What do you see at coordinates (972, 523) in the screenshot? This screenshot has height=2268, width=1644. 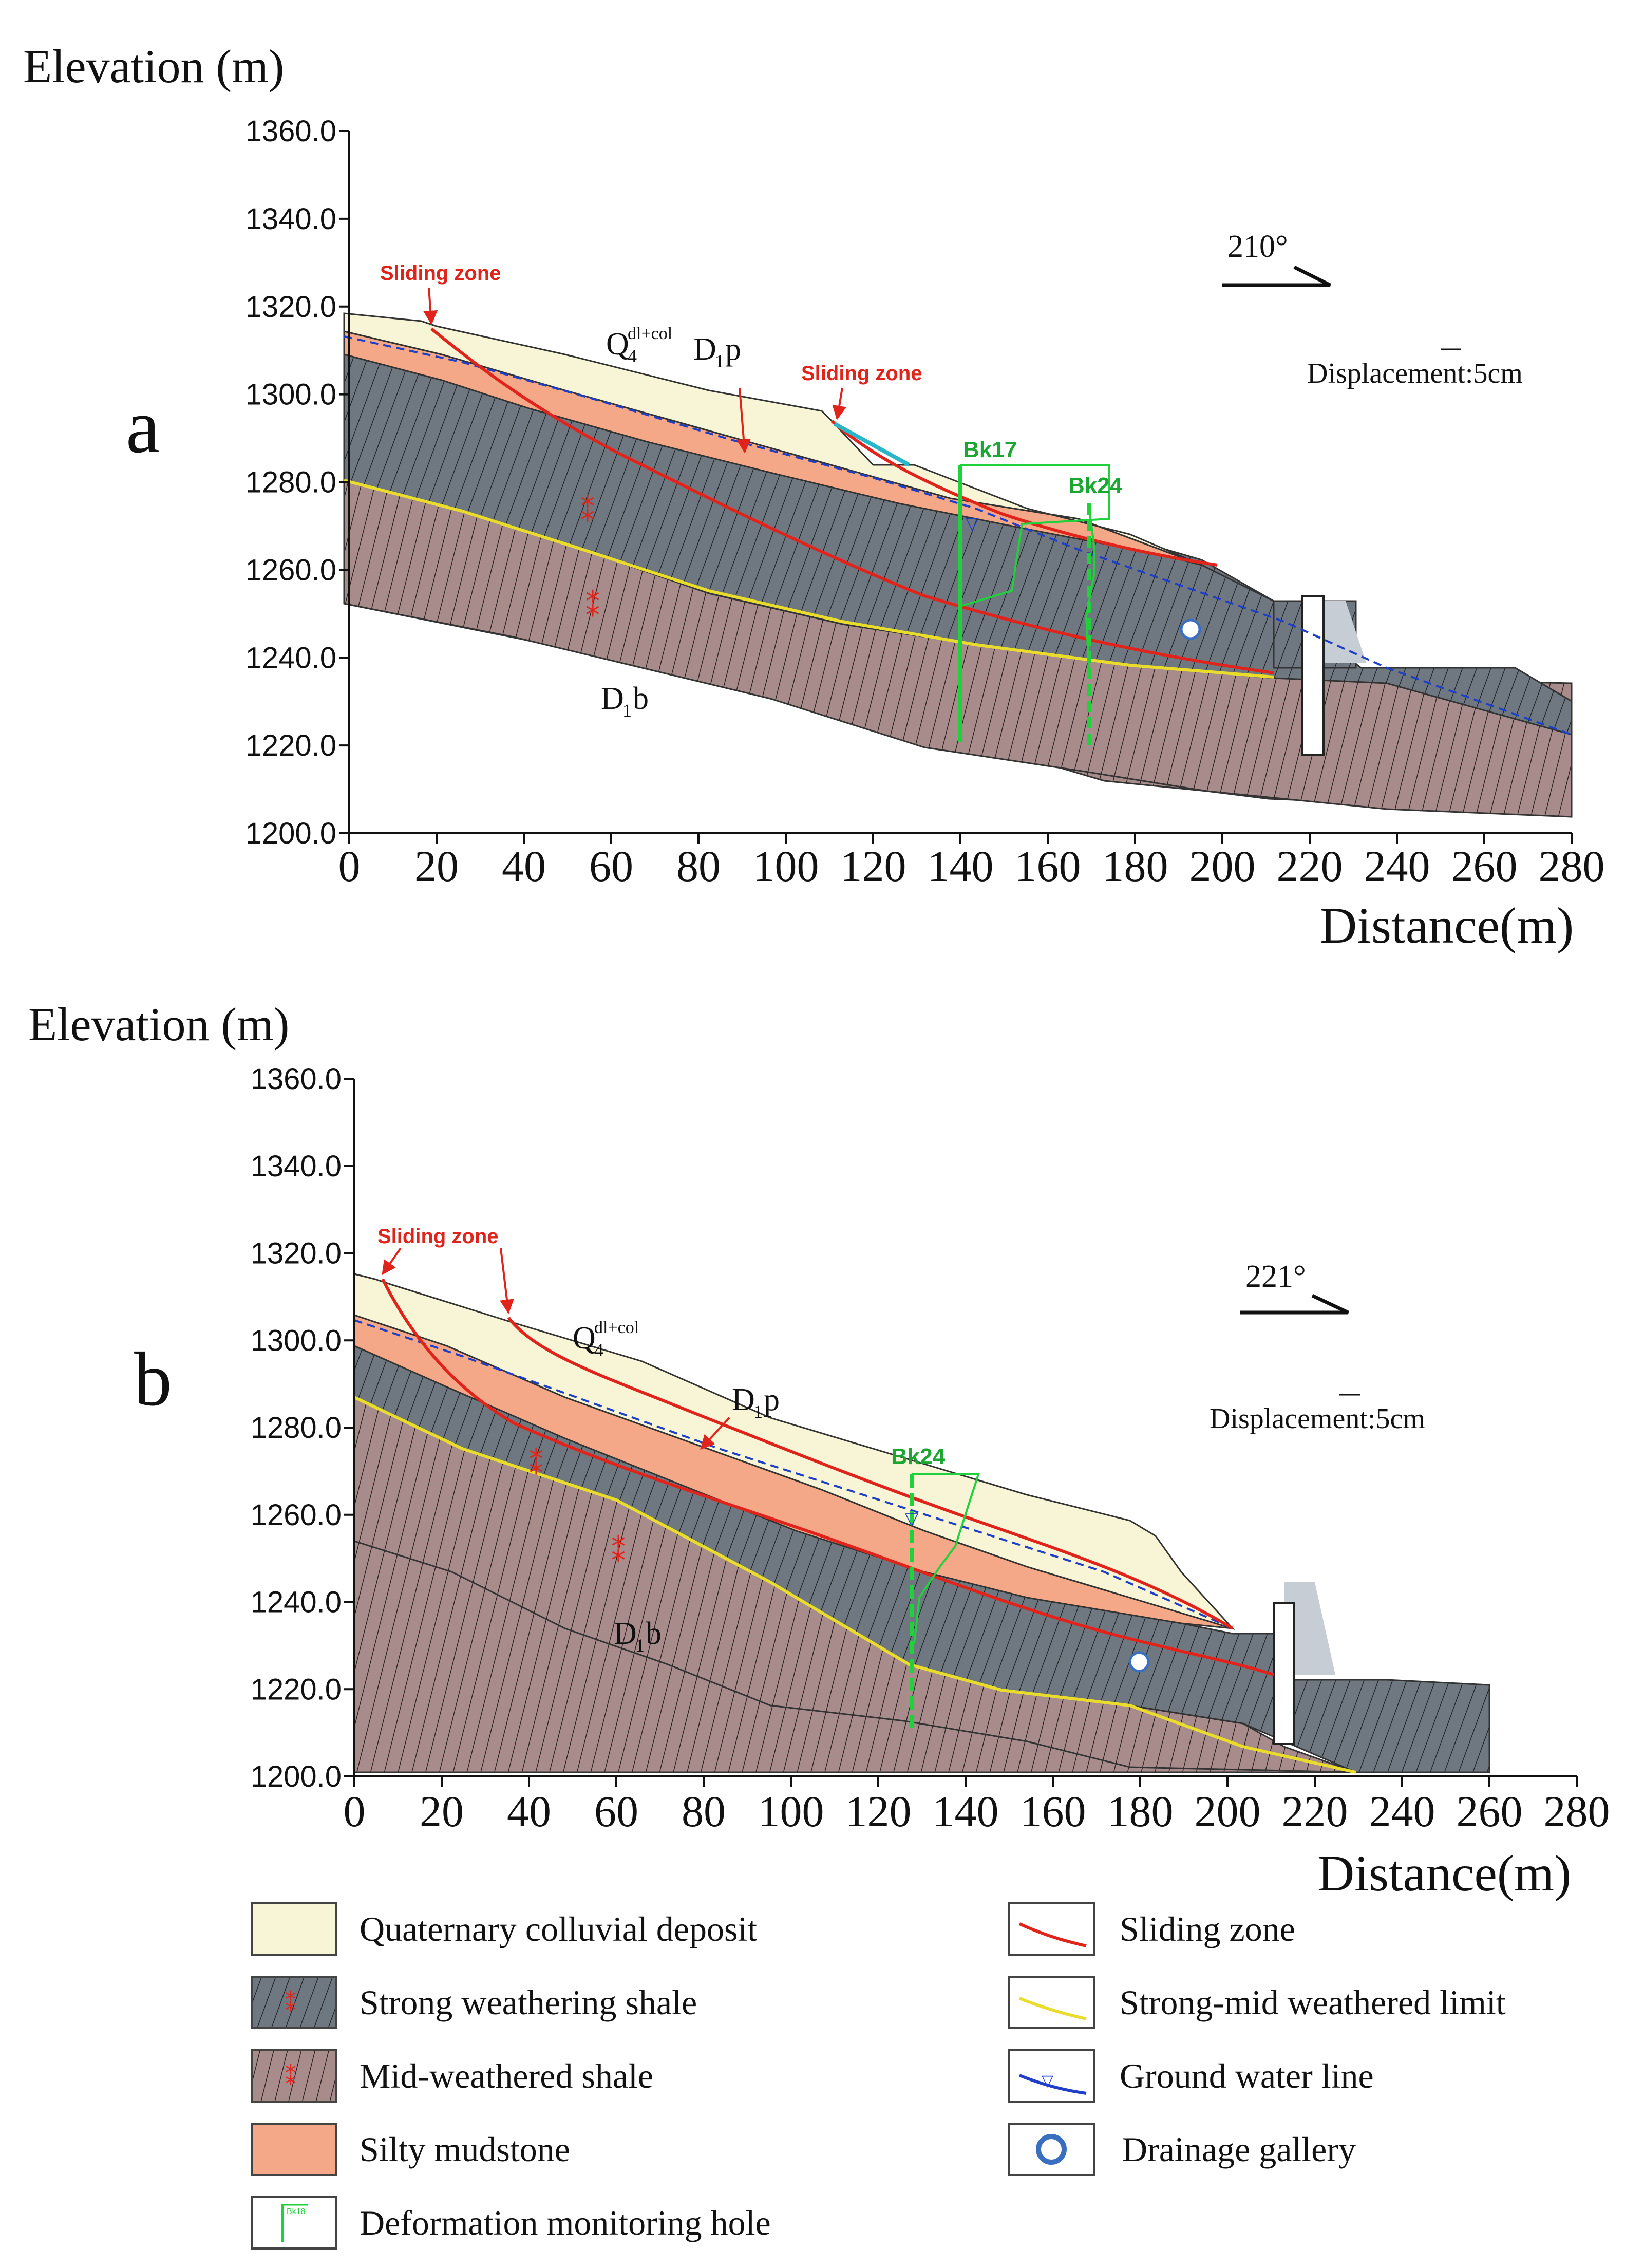 I see `panel-a-water-level-icon: ▽` at bounding box center [972, 523].